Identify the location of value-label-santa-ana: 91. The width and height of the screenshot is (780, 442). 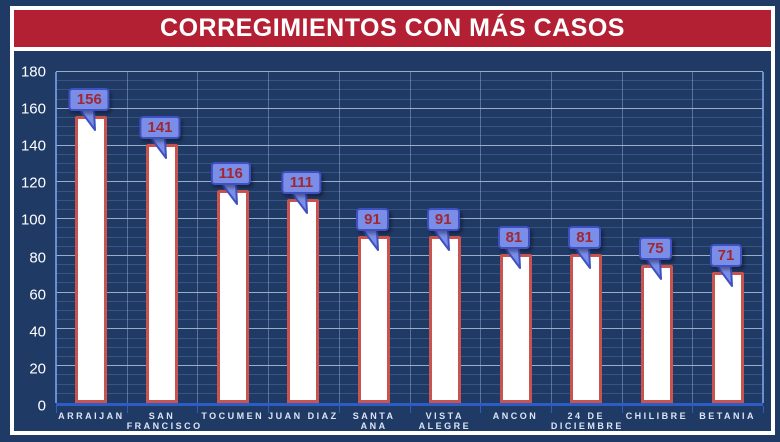
(372, 219).